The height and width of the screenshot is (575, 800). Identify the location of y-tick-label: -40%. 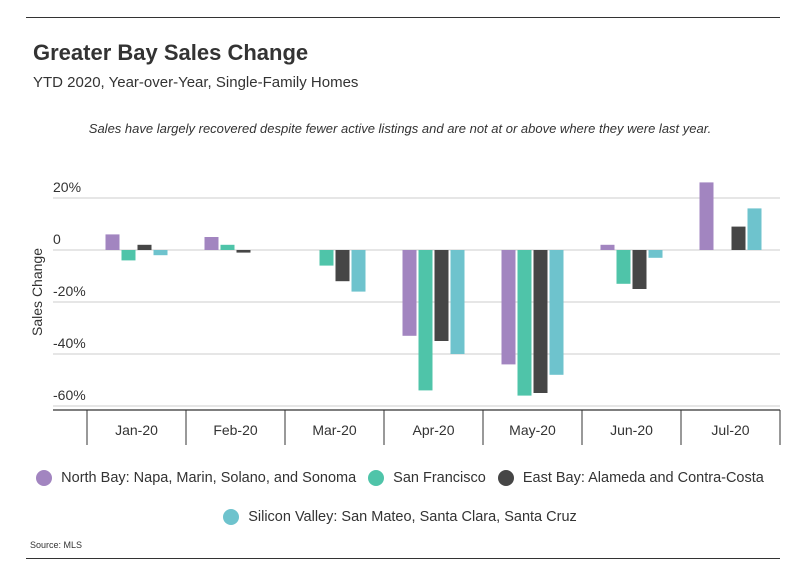
(69, 343).